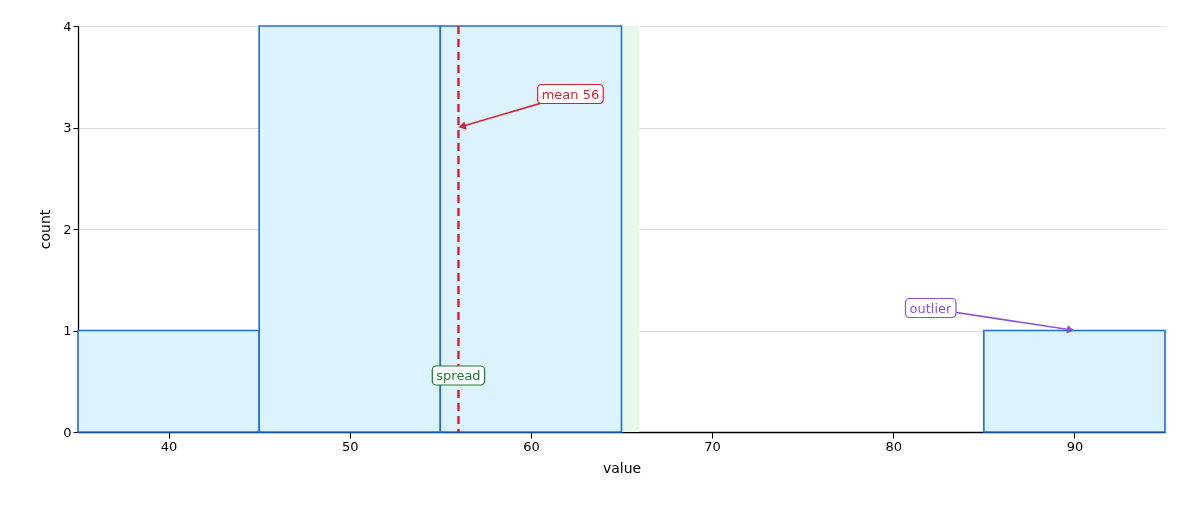  I want to click on y-tick-label: 2, so click(67, 229).